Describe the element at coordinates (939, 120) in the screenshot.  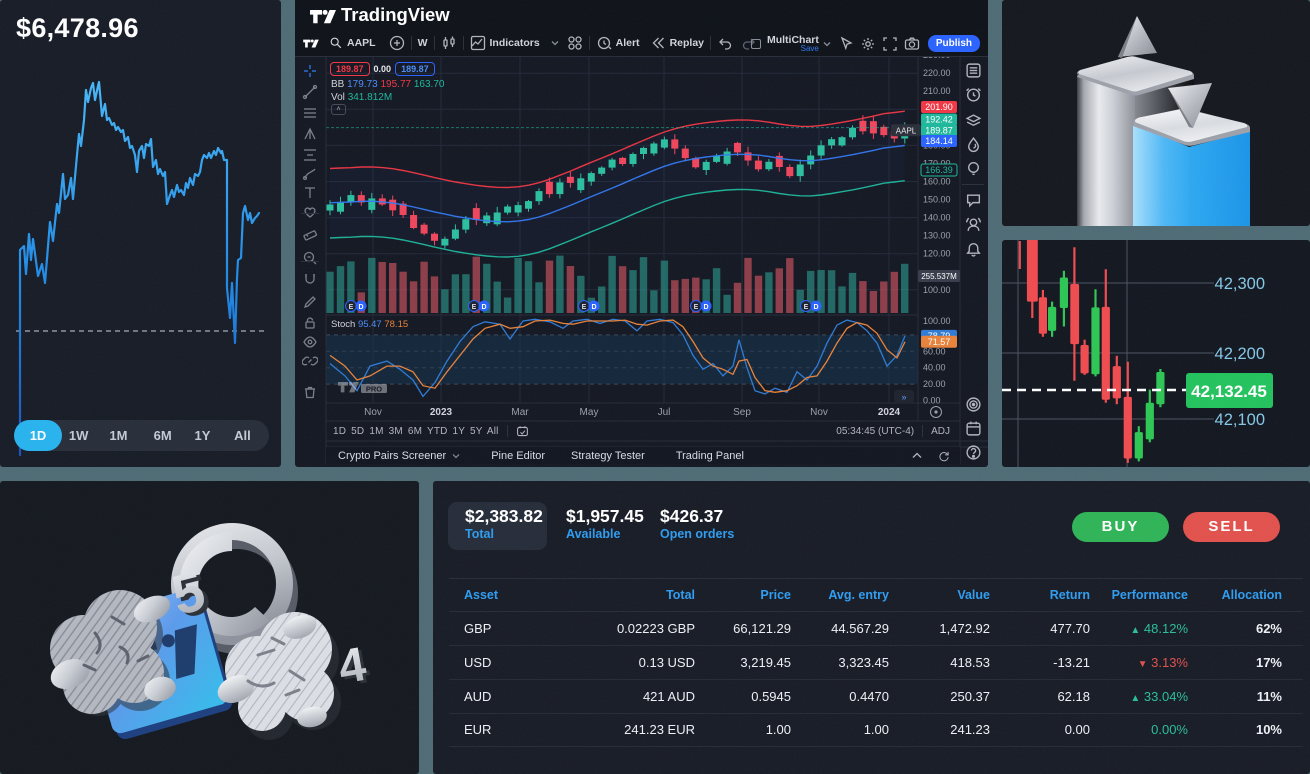
I see `svg-text: 192.42` at that location.